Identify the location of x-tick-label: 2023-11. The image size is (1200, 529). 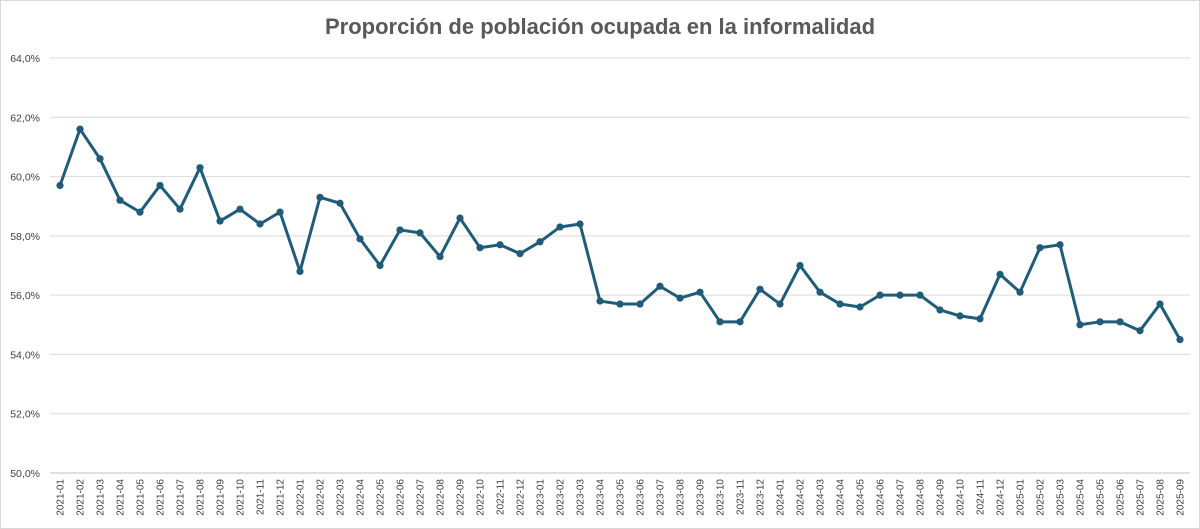
(741, 497).